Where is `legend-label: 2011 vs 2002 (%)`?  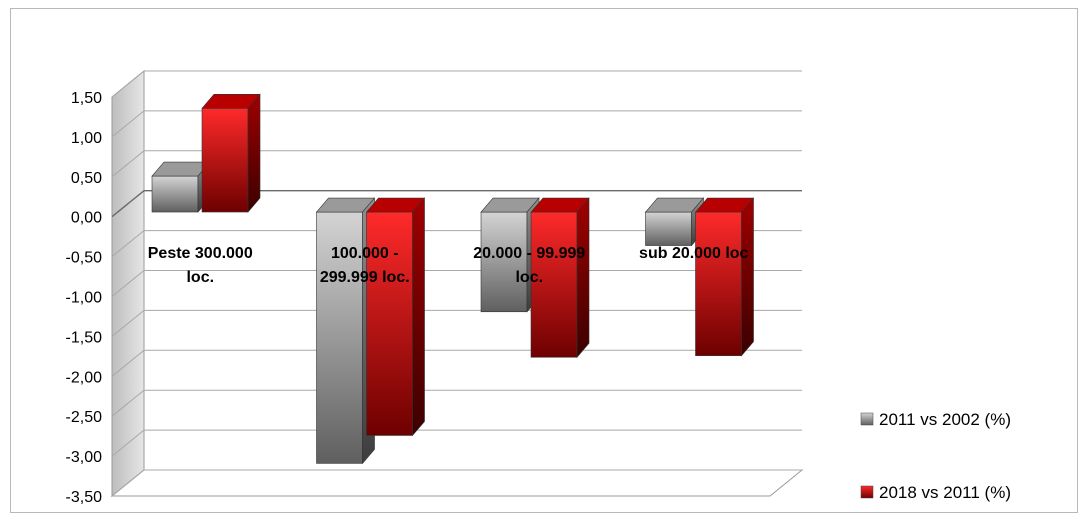 legend-label: 2011 vs 2002 (%) is located at coordinates (945, 419).